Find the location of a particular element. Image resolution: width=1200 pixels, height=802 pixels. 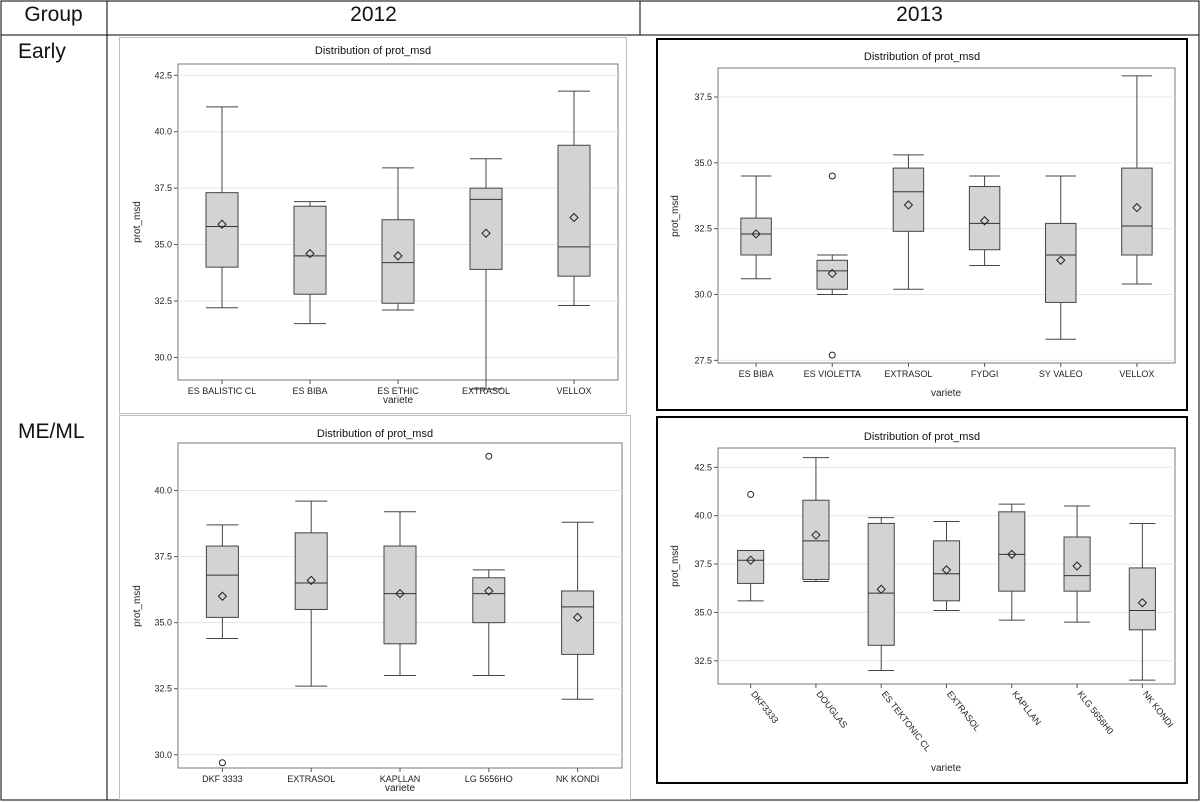

x-tick-label: DOUGLAS is located at coordinates (831, 709).